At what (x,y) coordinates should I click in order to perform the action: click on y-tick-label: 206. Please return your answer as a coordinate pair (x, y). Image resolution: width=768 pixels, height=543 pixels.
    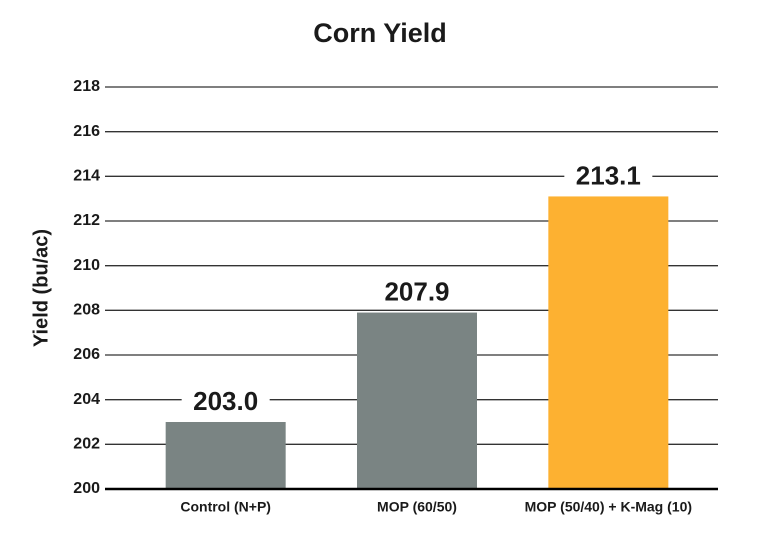
    Looking at the image, I should click on (86, 354).